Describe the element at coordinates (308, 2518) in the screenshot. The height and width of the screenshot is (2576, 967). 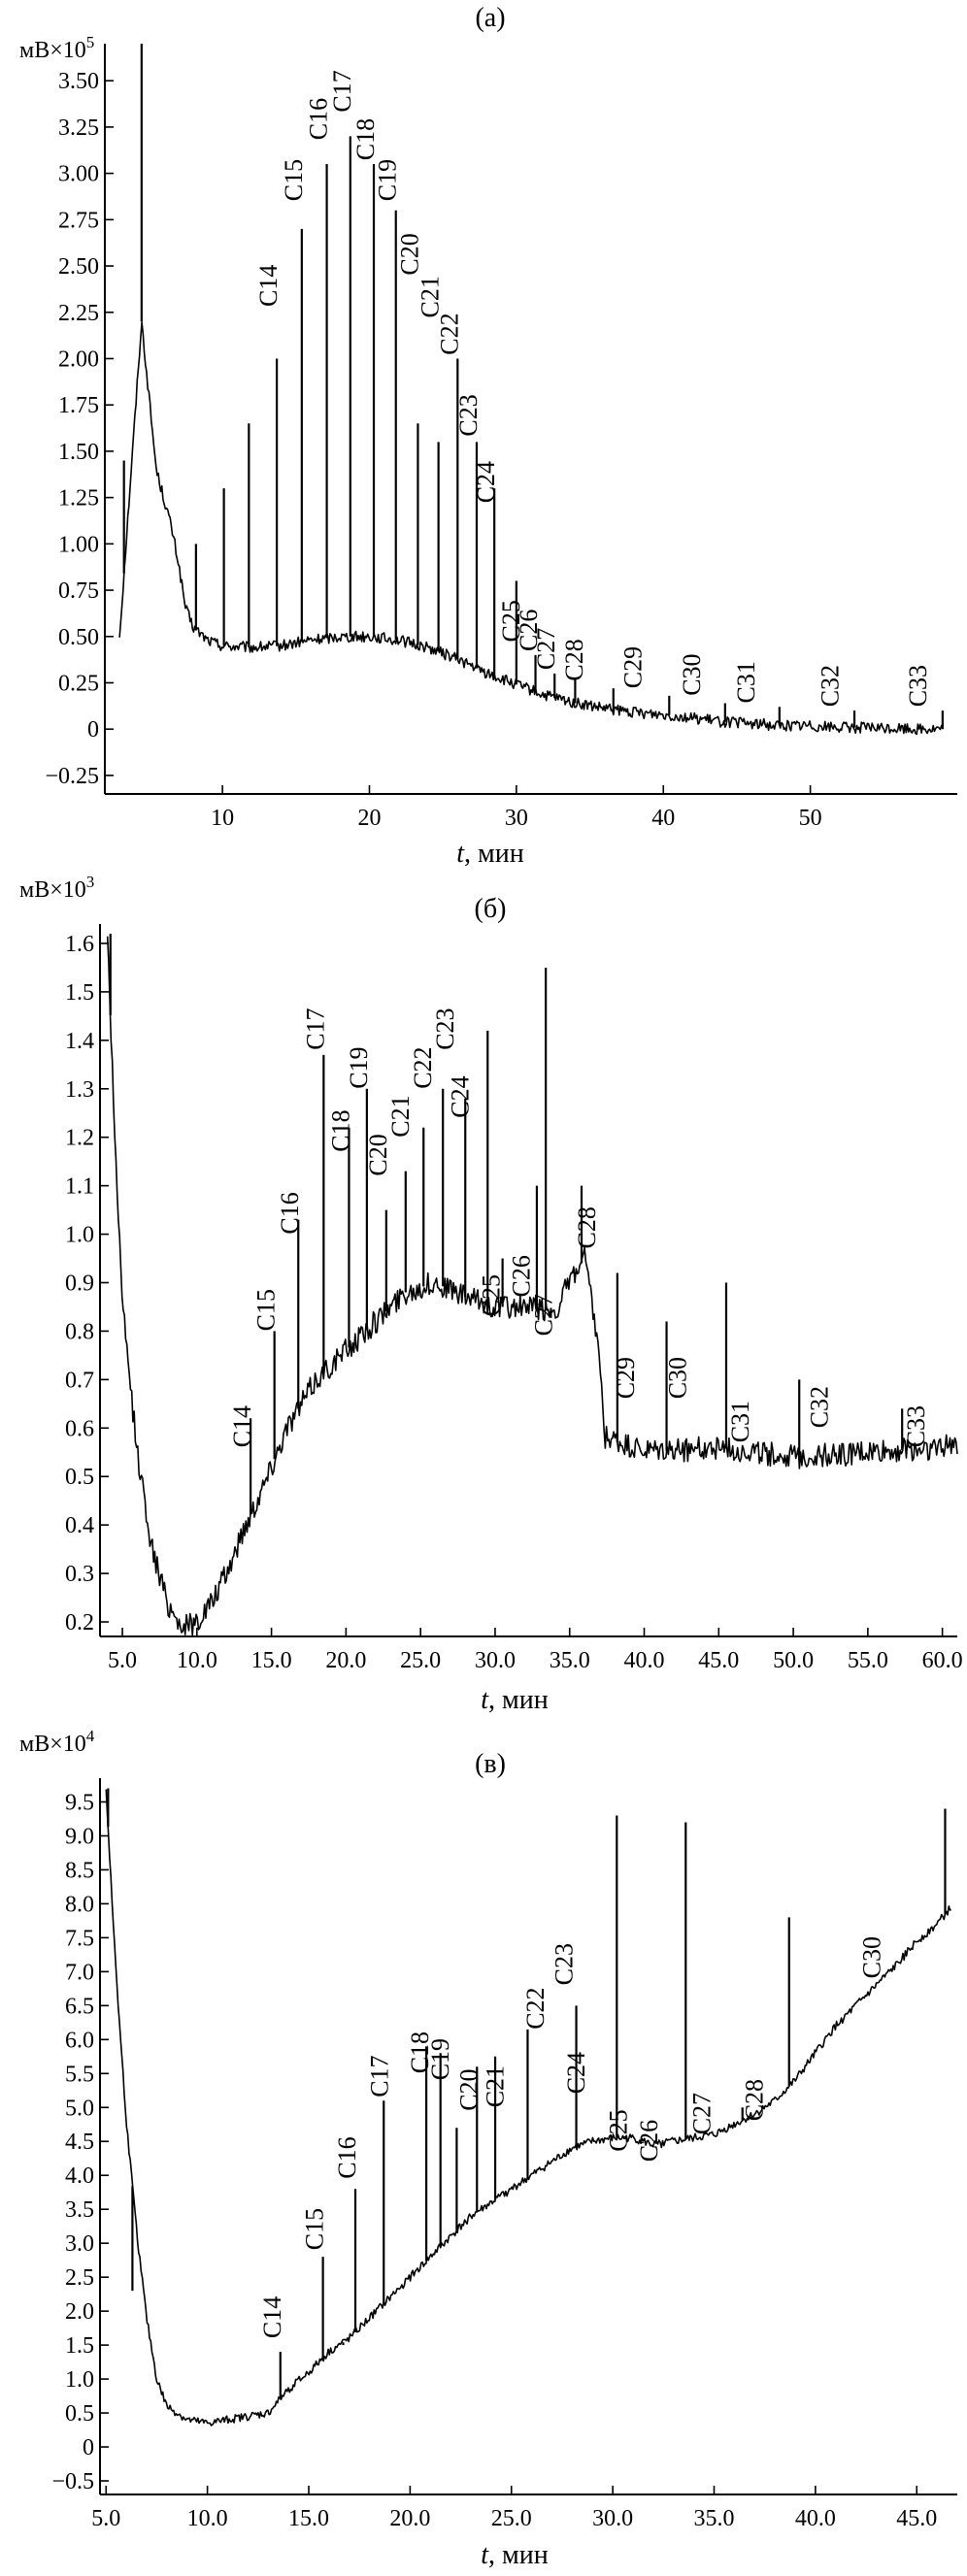
I see `x-tick-label: 15.0` at that location.